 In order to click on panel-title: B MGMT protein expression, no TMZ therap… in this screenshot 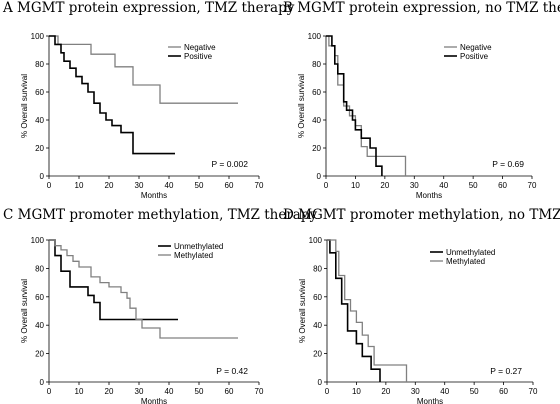, I will do `click(421, 8)`.